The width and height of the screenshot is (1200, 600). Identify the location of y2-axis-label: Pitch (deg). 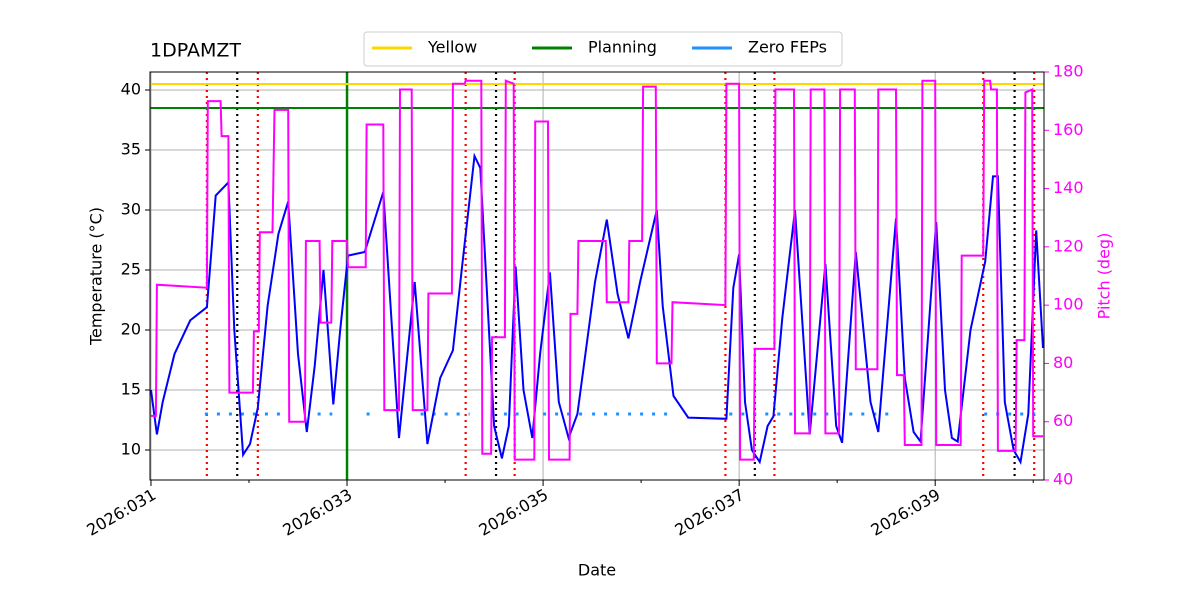
(1104, 276).